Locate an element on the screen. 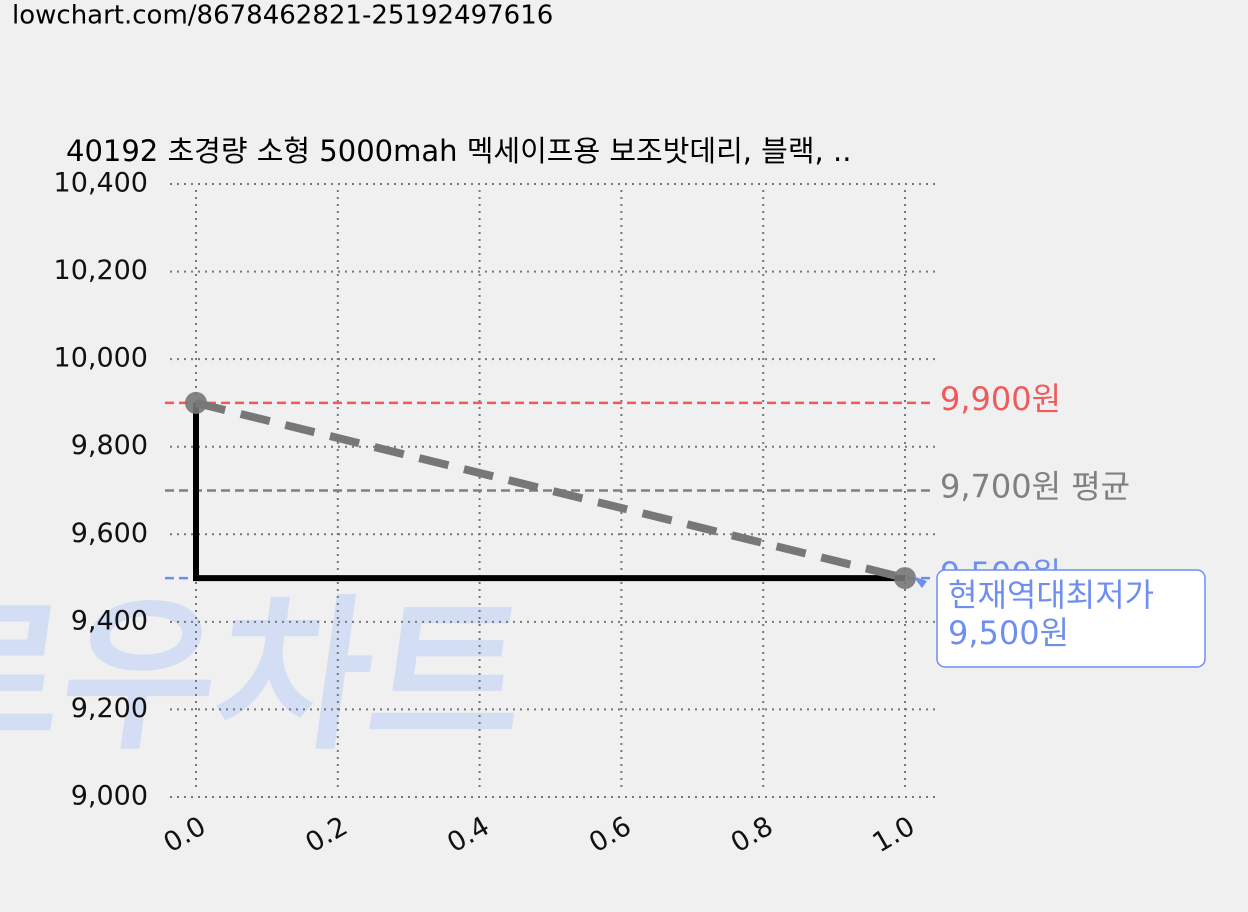 The height and width of the screenshot is (912, 1248). y-tick-label: 10,400 is located at coordinates (101, 183).